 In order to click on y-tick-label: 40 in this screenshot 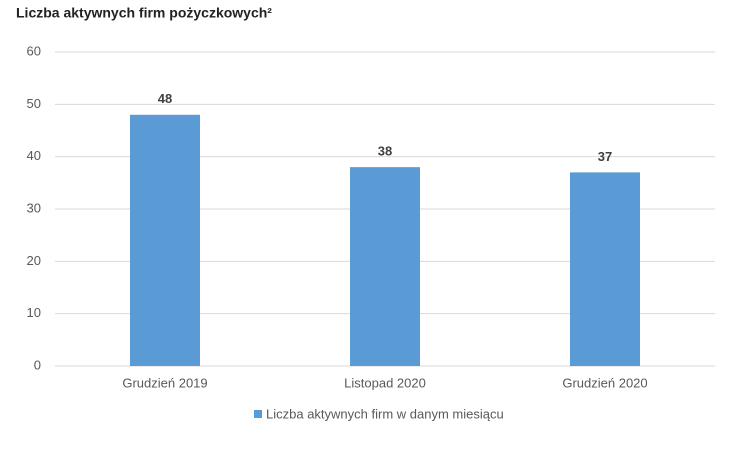, I will do `click(34, 155)`.